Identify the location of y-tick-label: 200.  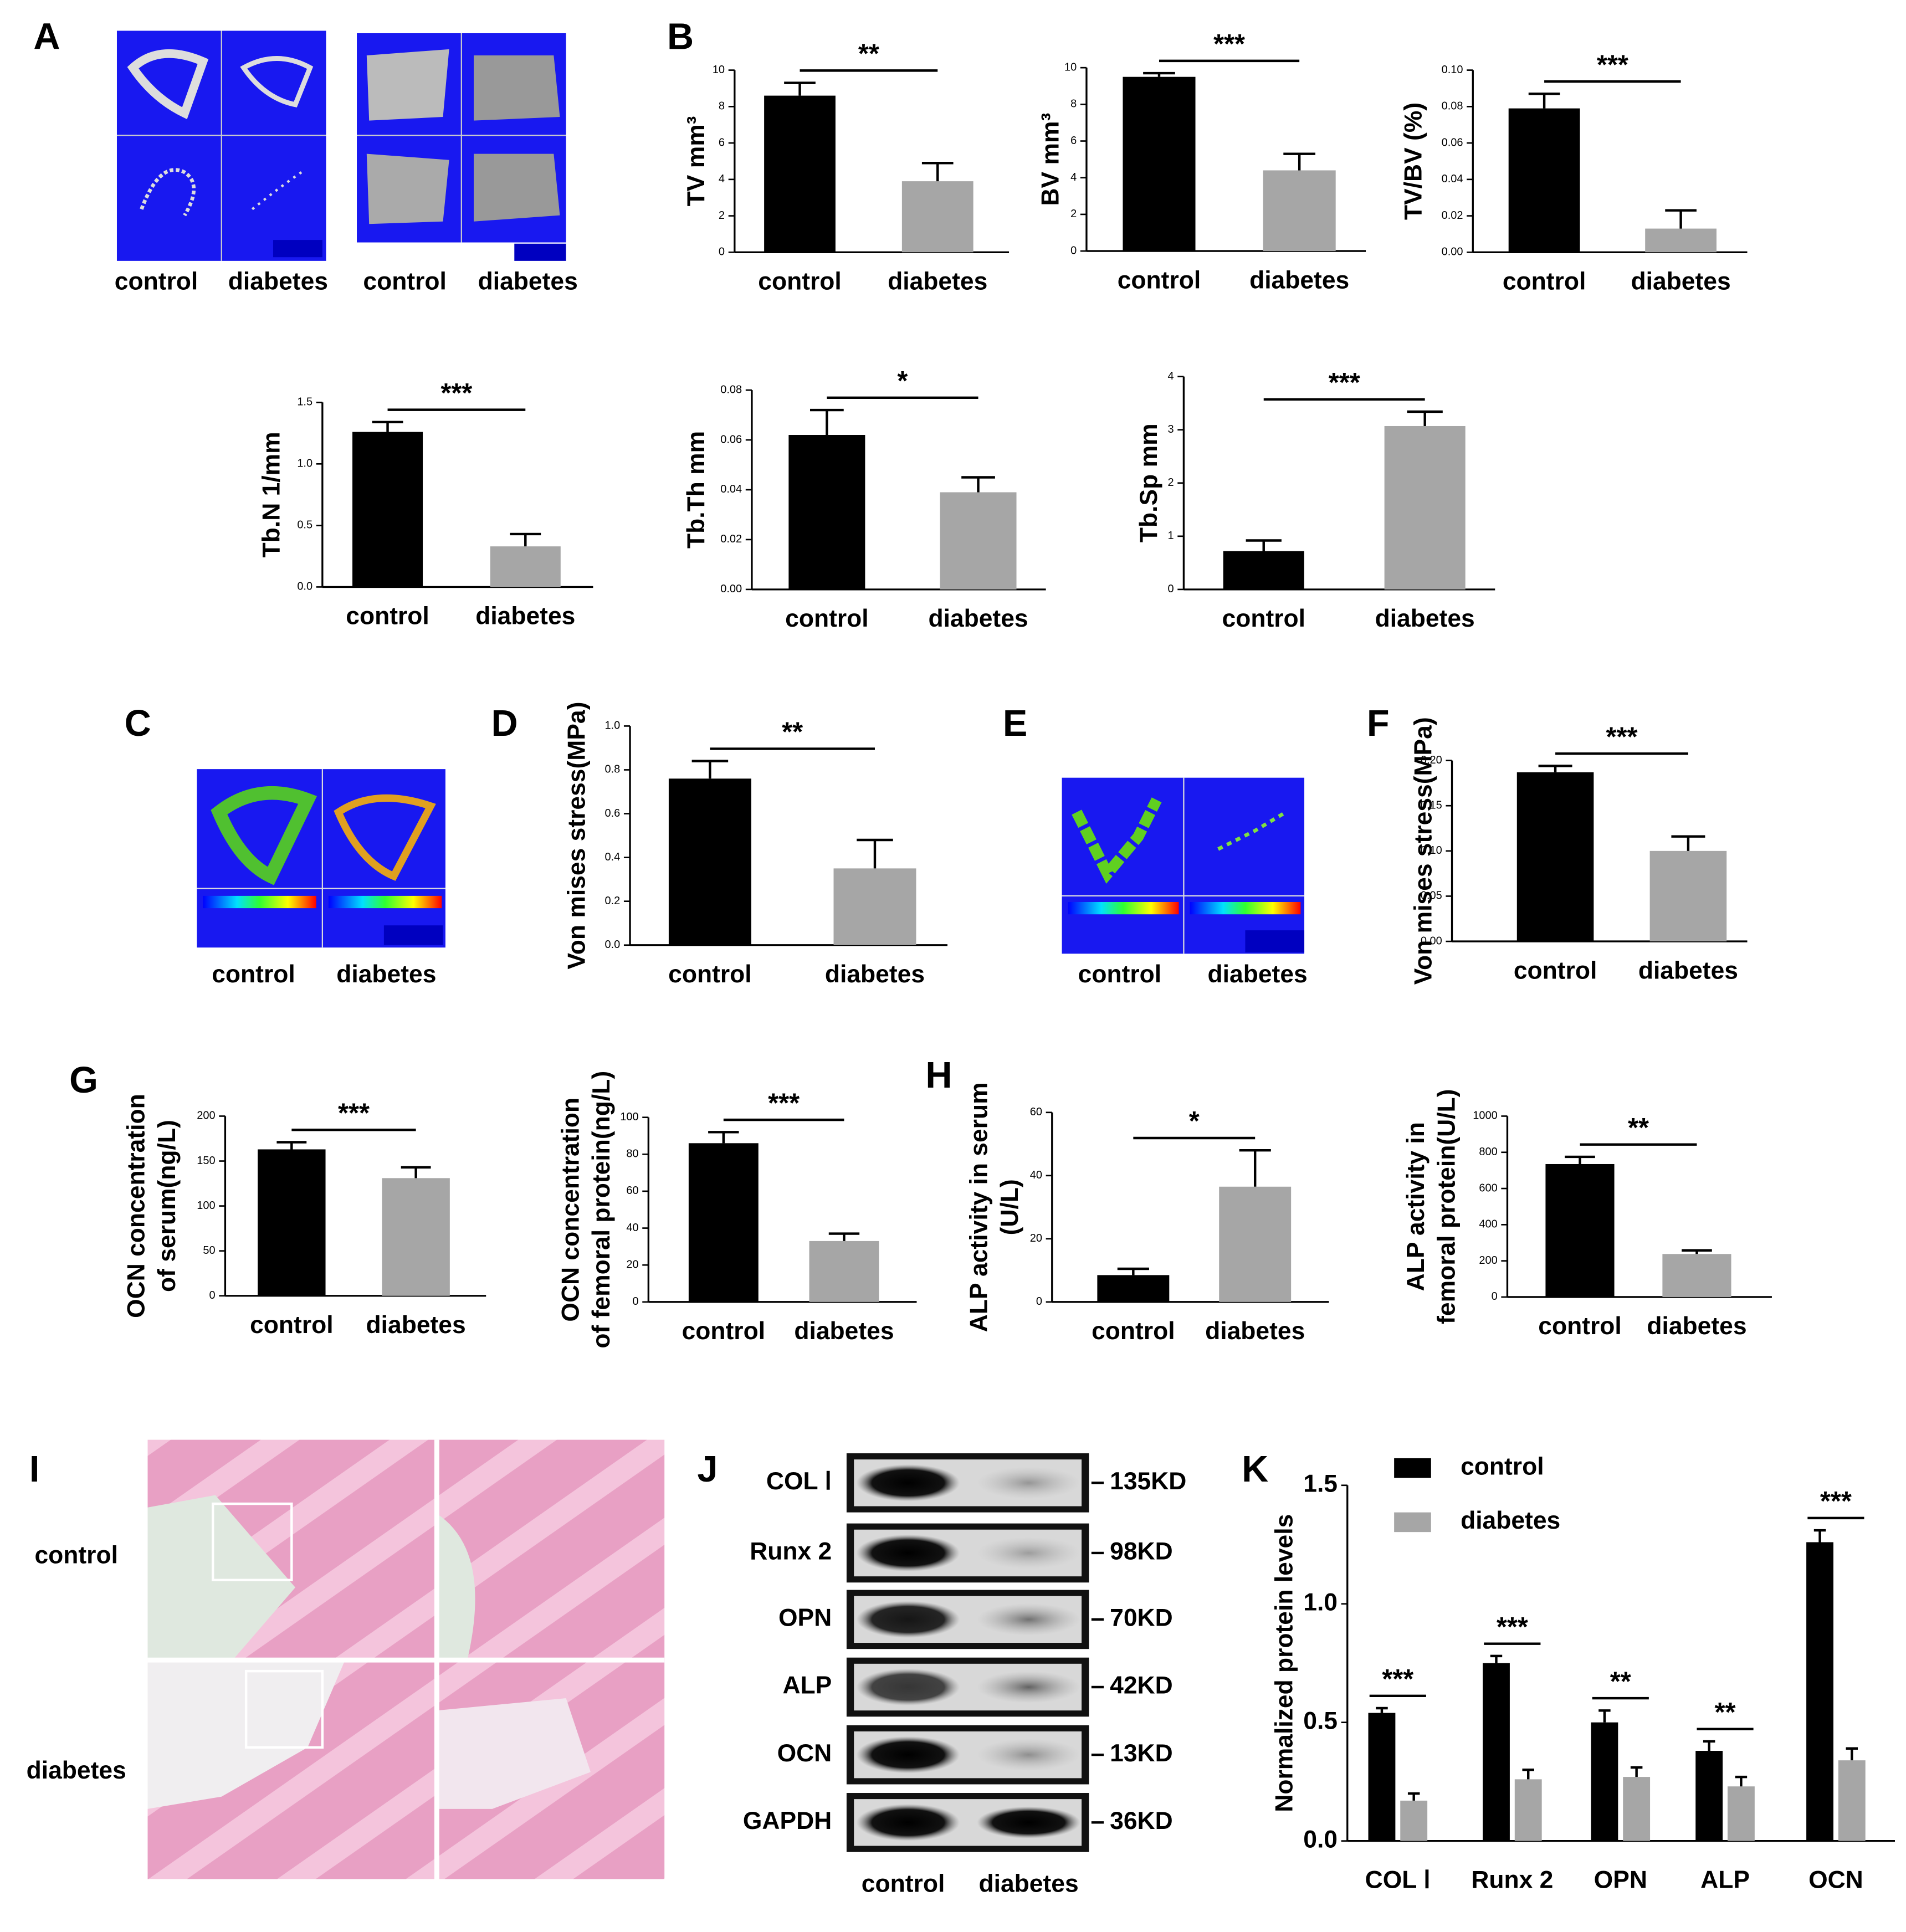
(1488, 1260).